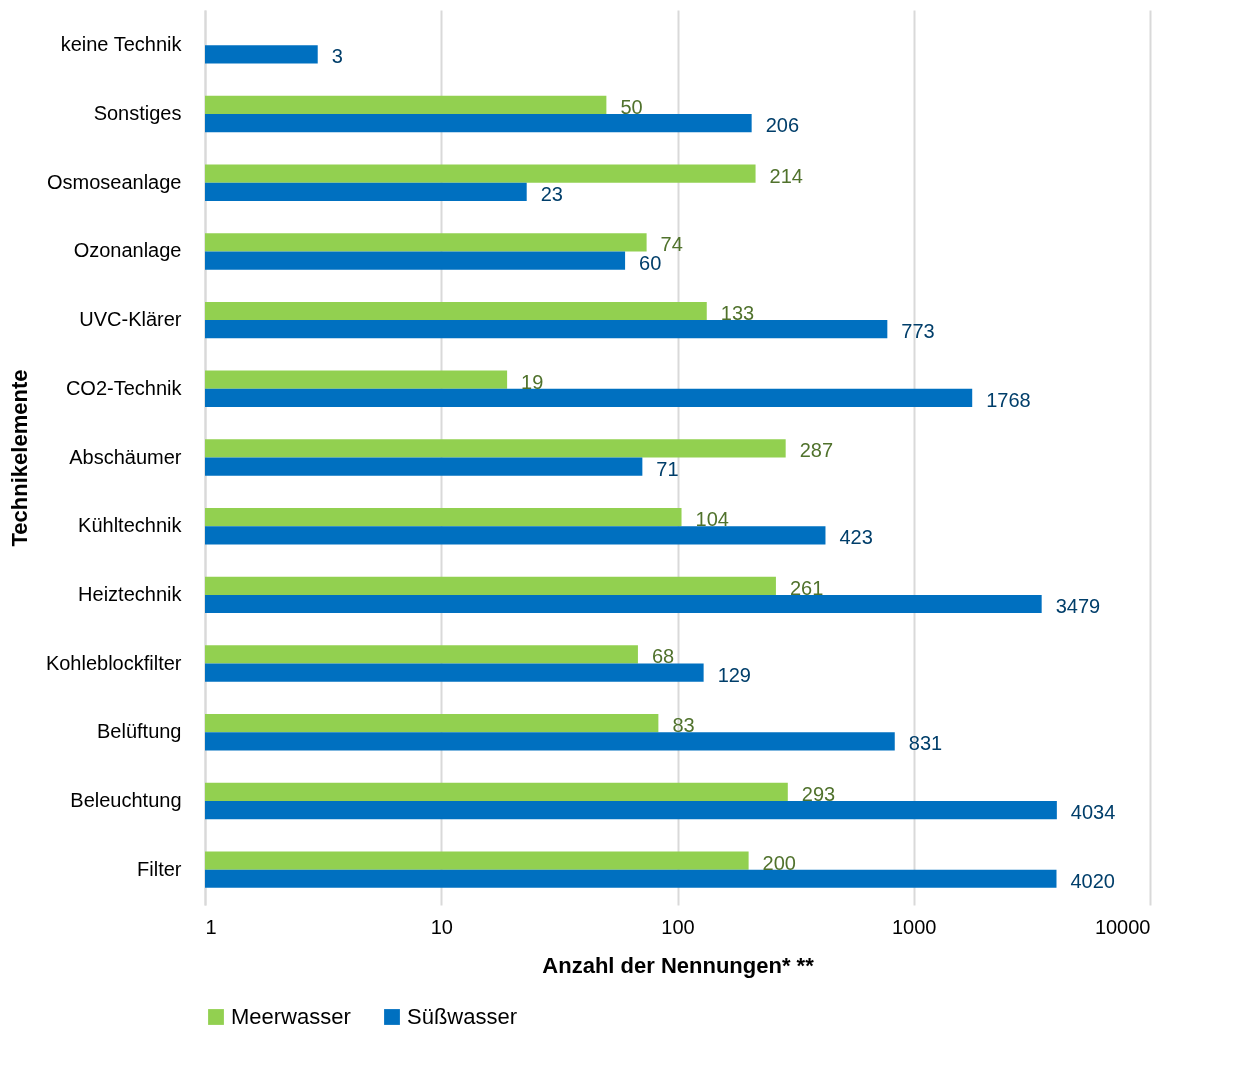  I want to click on legend-label: Süßwasser, so click(462, 1016).